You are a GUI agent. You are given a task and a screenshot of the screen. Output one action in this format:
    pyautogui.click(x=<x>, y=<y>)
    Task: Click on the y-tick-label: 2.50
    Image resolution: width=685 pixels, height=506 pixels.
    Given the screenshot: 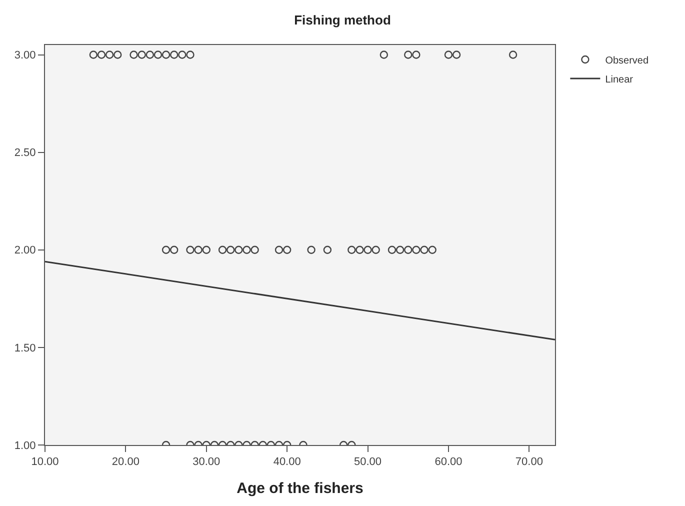 What is the action you would take?
    pyautogui.click(x=25, y=153)
    